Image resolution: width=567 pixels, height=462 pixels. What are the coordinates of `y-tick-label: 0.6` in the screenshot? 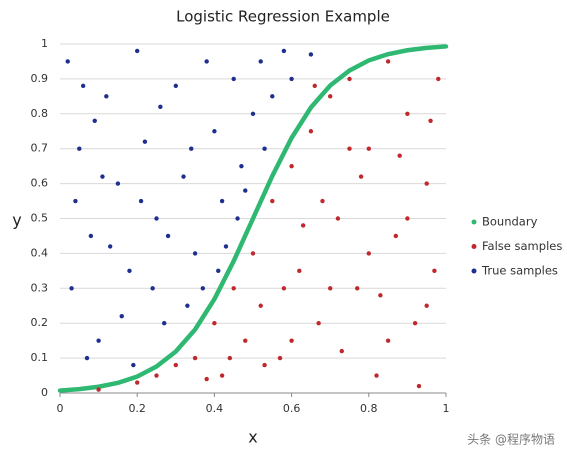 It's located at (40, 183).